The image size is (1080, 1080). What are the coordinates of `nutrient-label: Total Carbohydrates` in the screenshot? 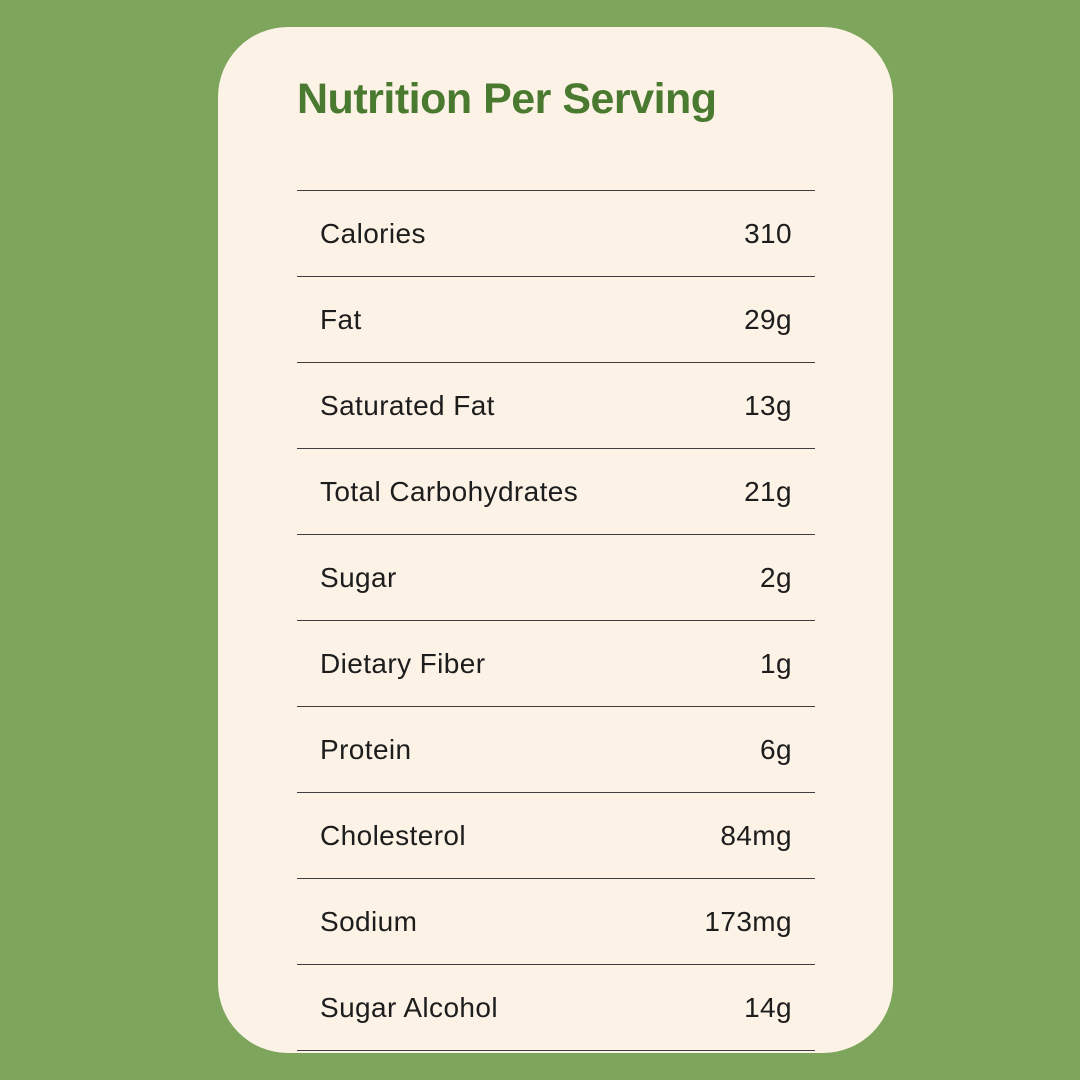 It's located at (449, 491).